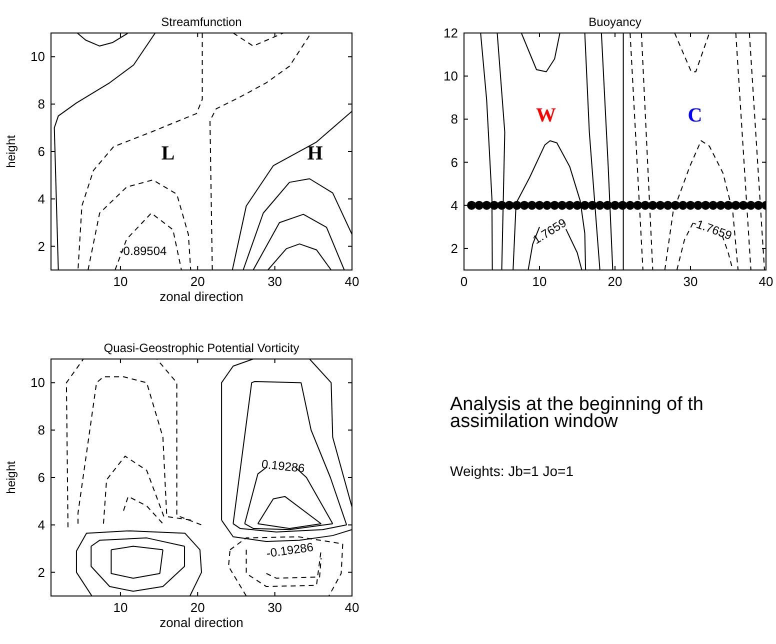 The width and height of the screenshot is (776, 644). Describe the element at coordinates (615, 22) in the screenshot. I see `chart-title: Buoyancy` at that location.